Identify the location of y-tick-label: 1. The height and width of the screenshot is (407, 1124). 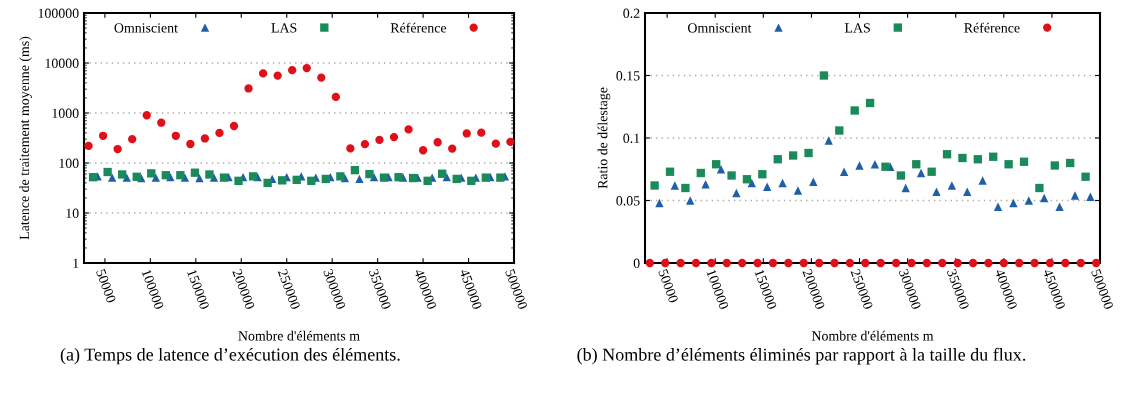
(76, 263).